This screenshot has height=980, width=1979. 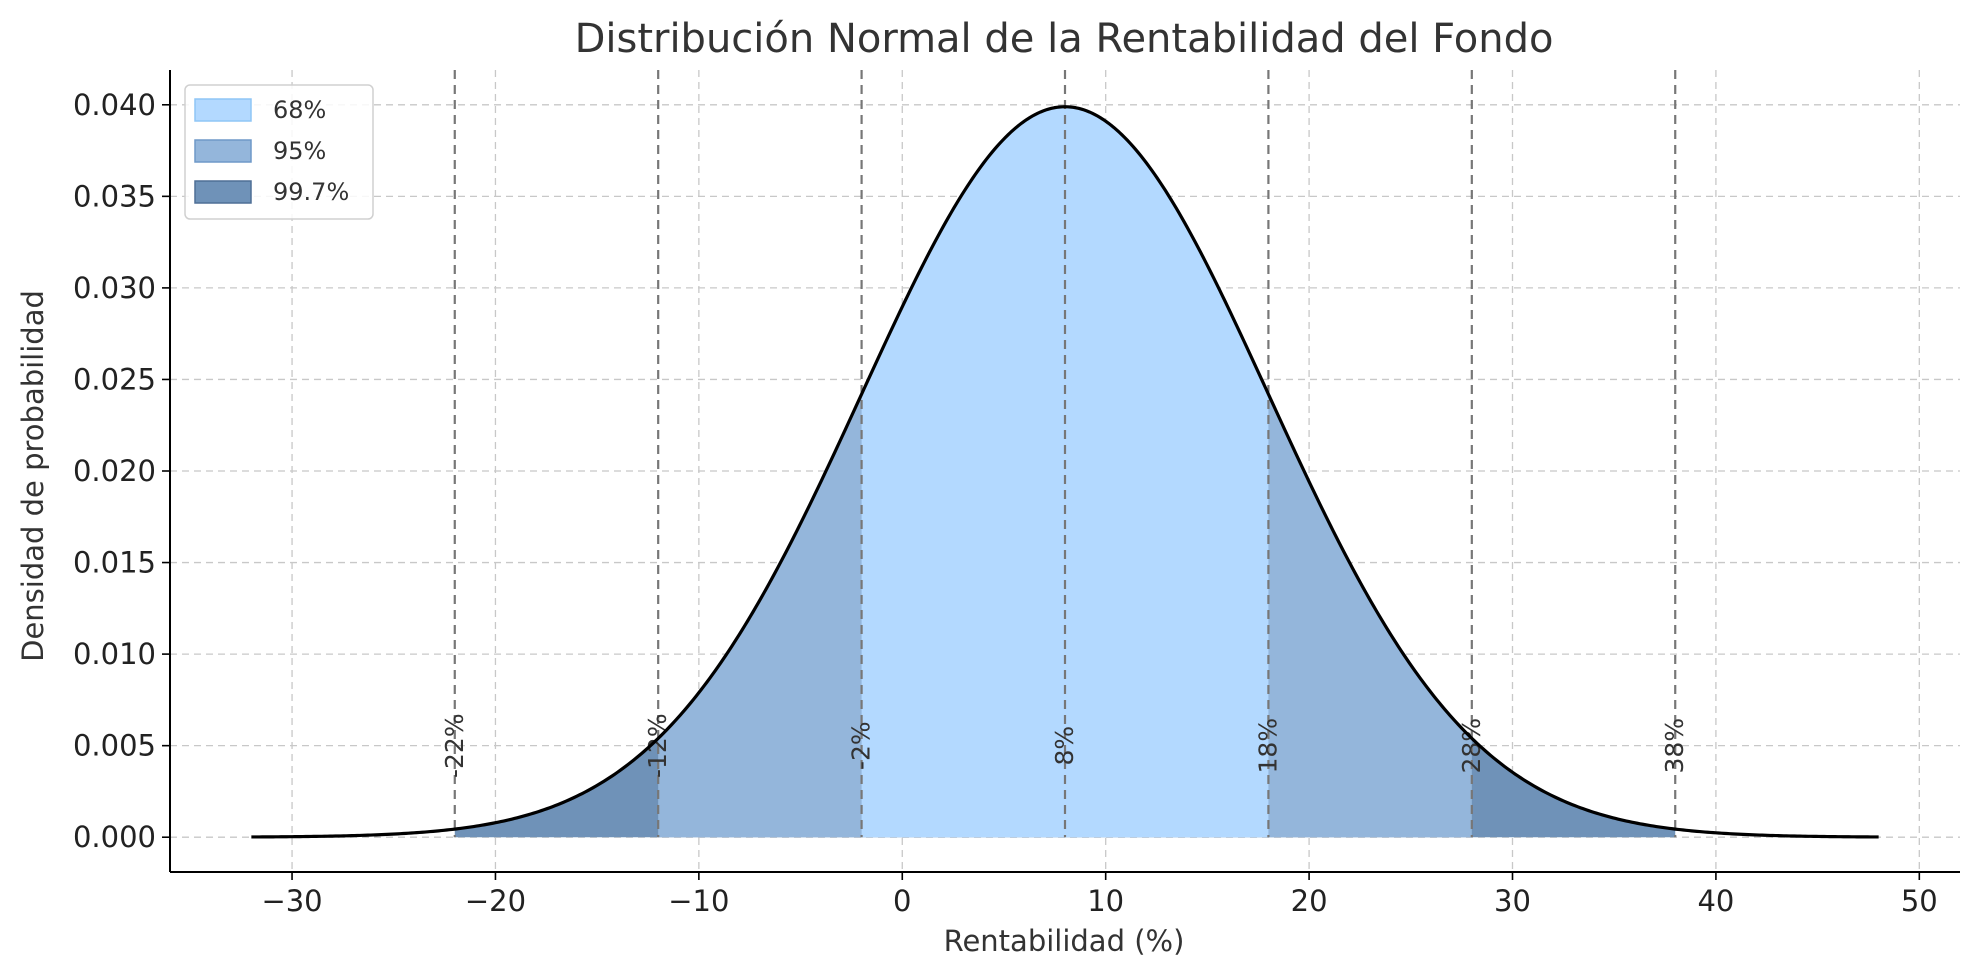 What do you see at coordinates (311, 192) in the screenshot?
I see `legend-label: 99.7%` at bounding box center [311, 192].